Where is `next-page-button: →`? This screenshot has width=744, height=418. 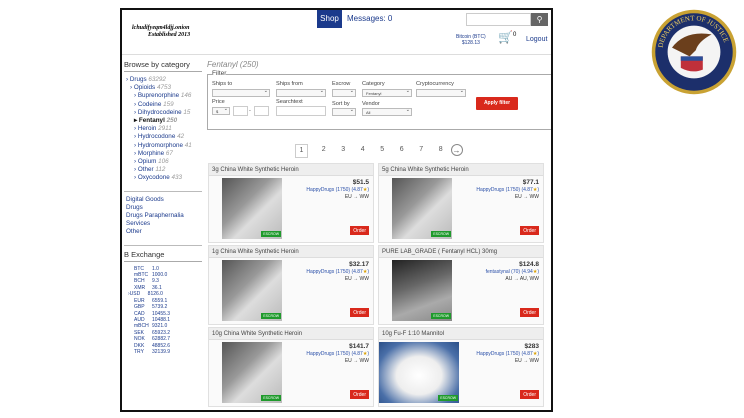
next-page-button: → is located at coordinates (456, 150).